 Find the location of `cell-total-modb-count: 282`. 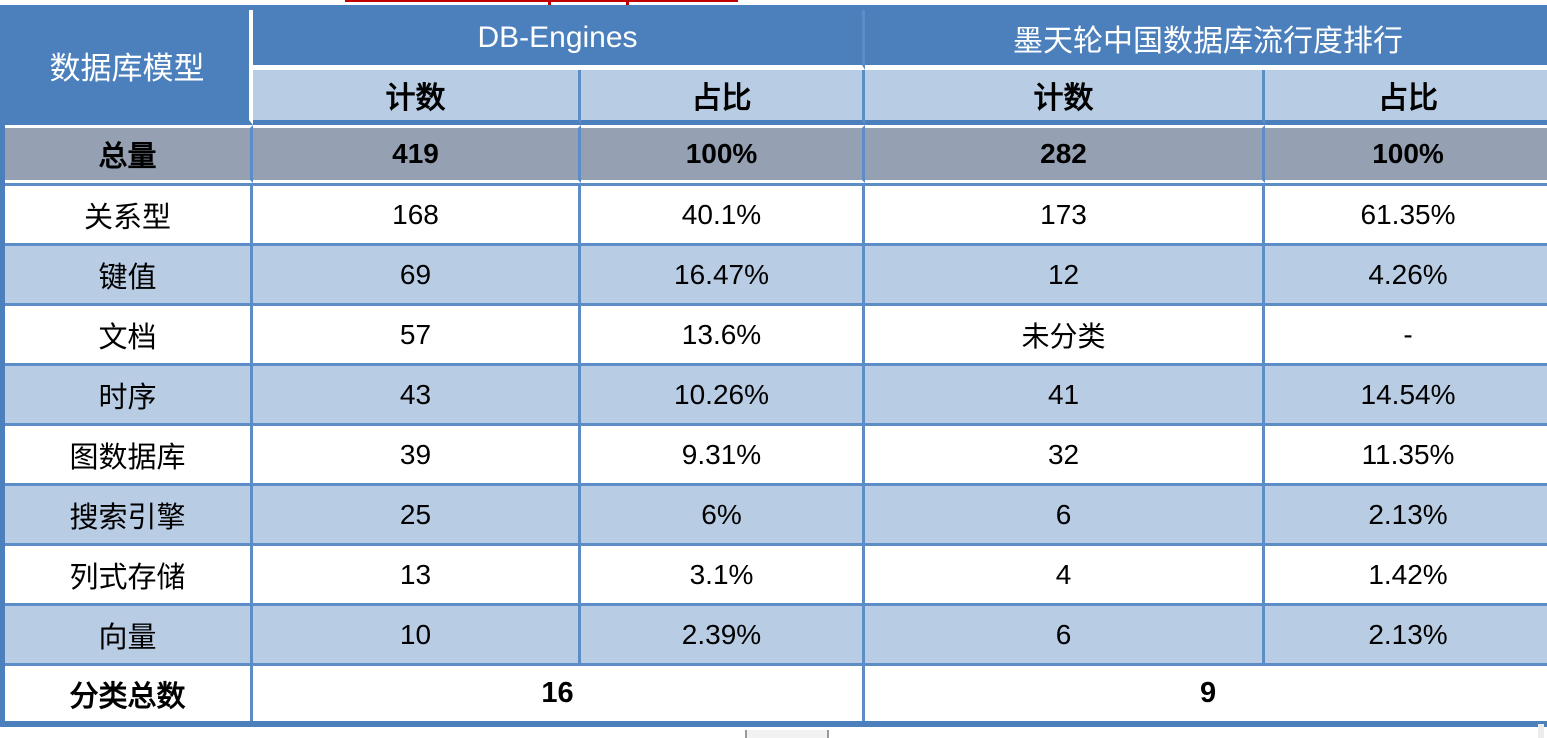

cell-total-modb-count: 282 is located at coordinates (1065, 154).